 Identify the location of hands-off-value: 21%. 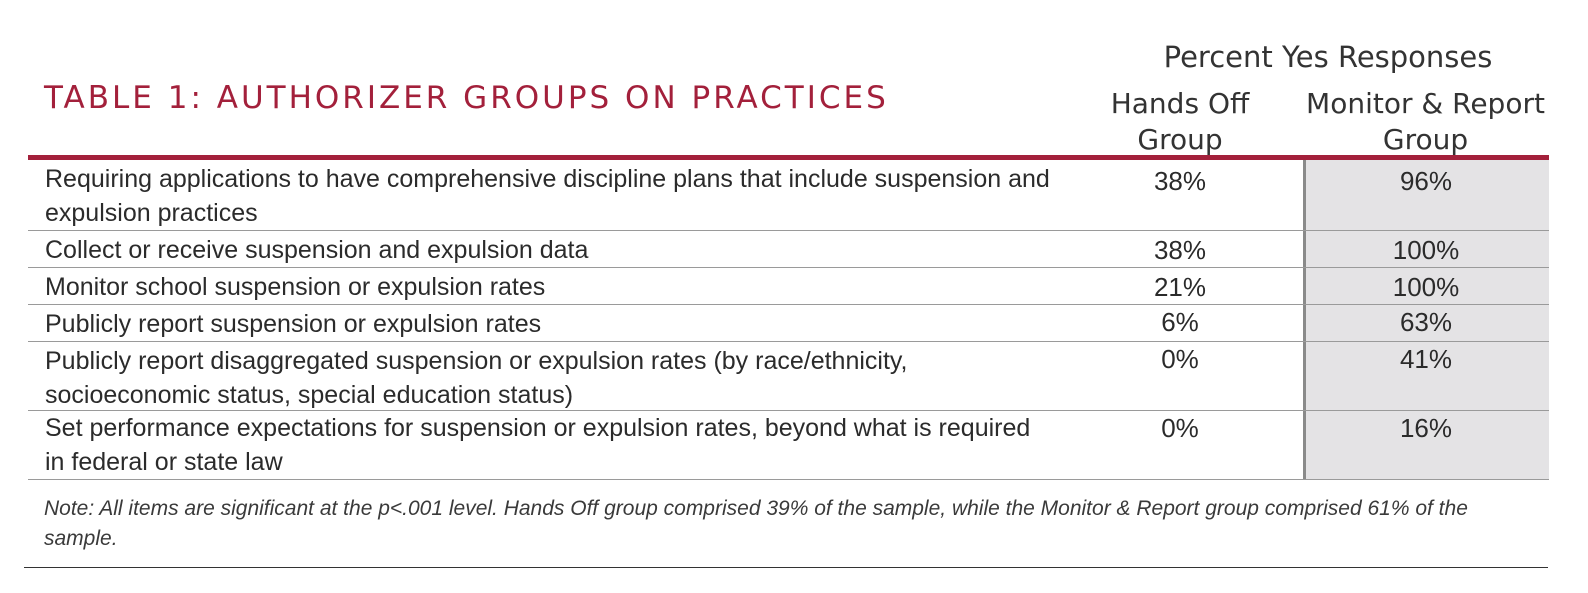
(1180, 287).